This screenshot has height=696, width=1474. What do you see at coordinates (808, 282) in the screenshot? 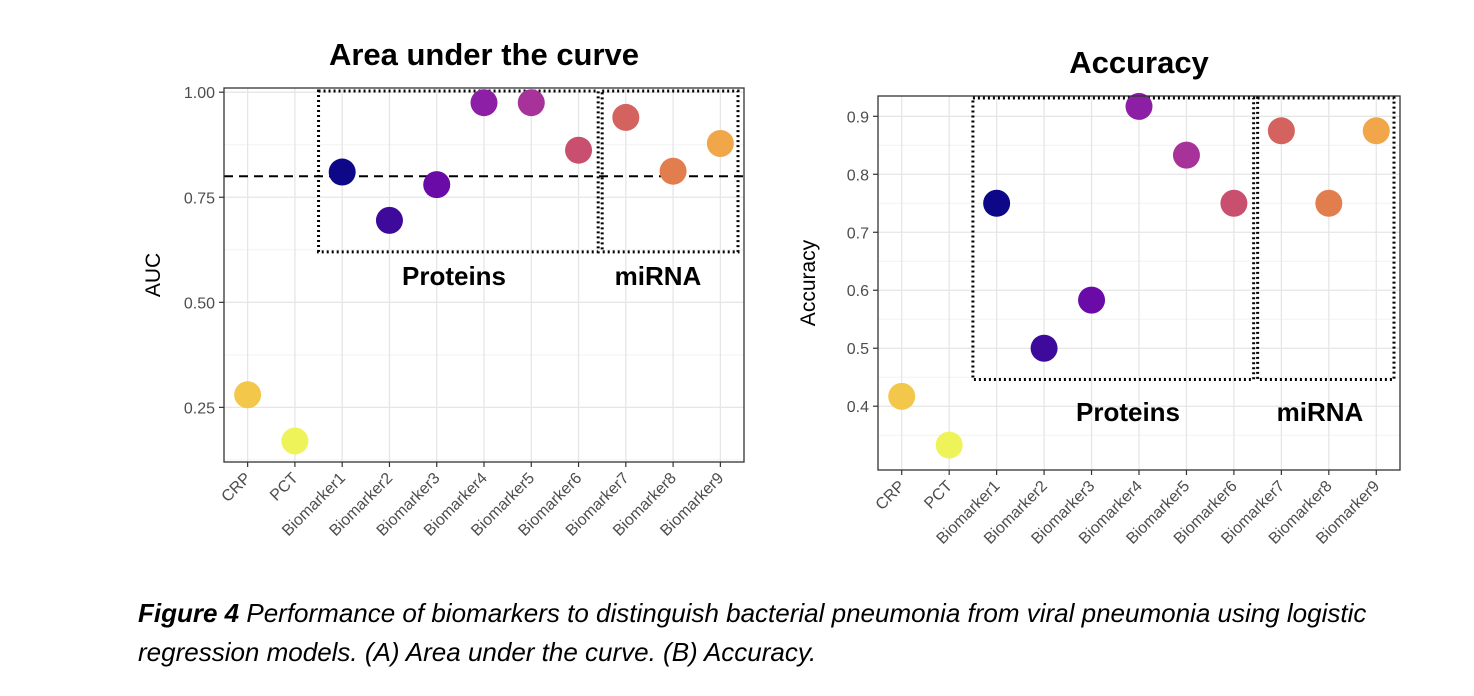
I see `y-axis-title: Accuracy` at bounding box center [808, 282].